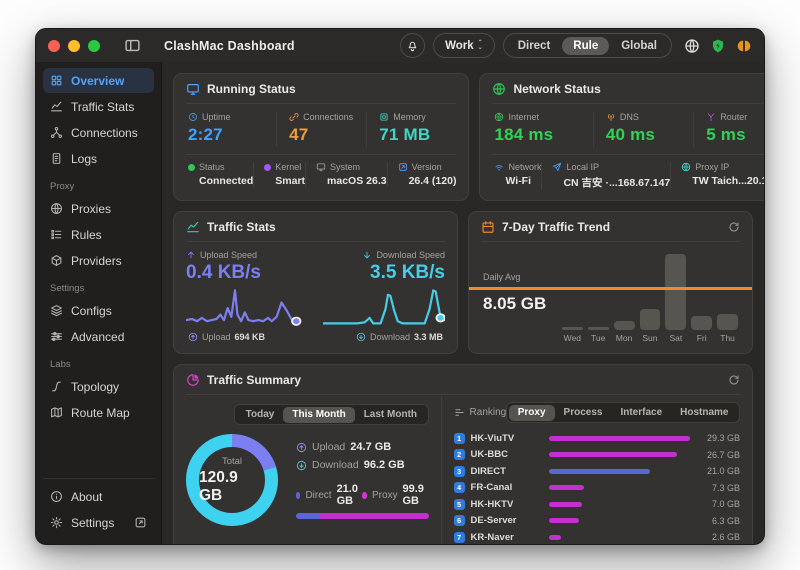  Describe the element at coordinates (459, 537) in the screenshot. I see `rank-badge: 7` at that location.